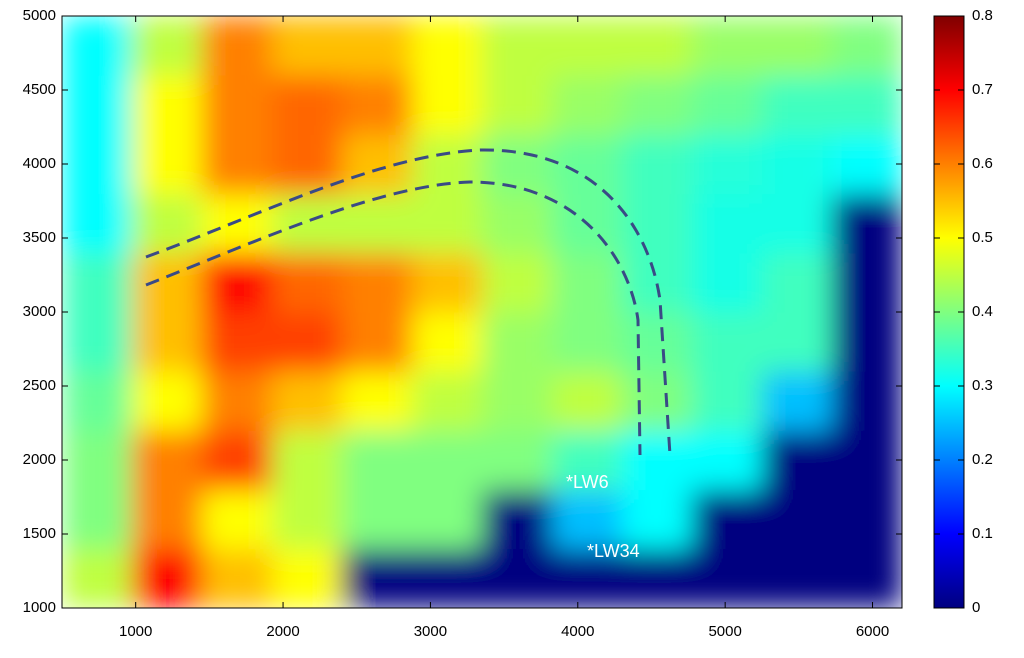 Image resolution: width=1024 pixels, height=658 pixels. Describe the element at coordinates (39, 385) in the screenshot. I see `y-tick-label: 2500` at that location.